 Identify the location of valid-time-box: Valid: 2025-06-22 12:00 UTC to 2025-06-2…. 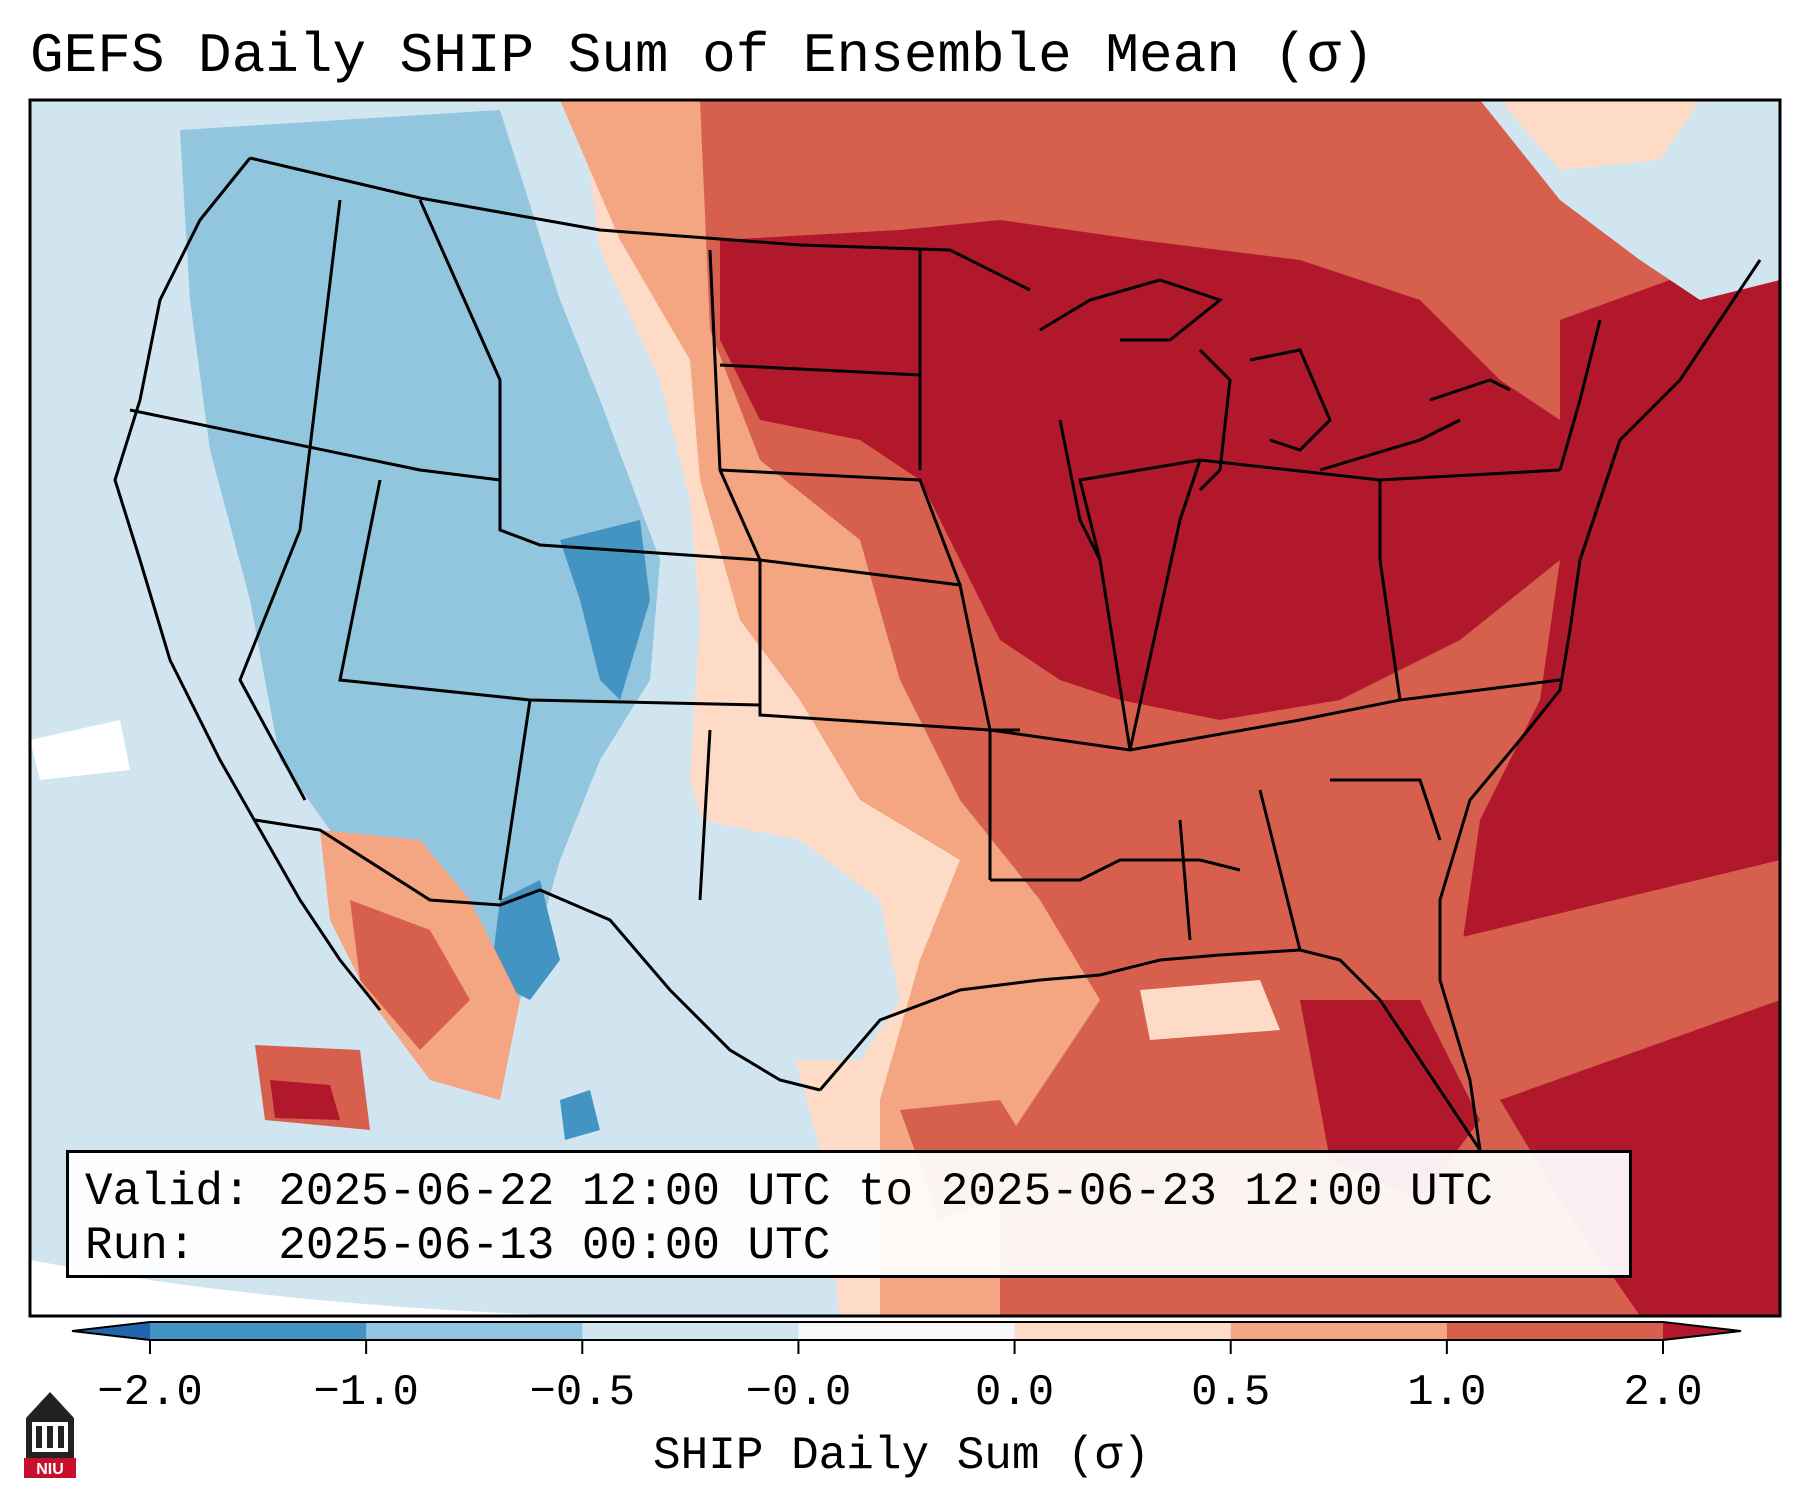
(849, 1214).